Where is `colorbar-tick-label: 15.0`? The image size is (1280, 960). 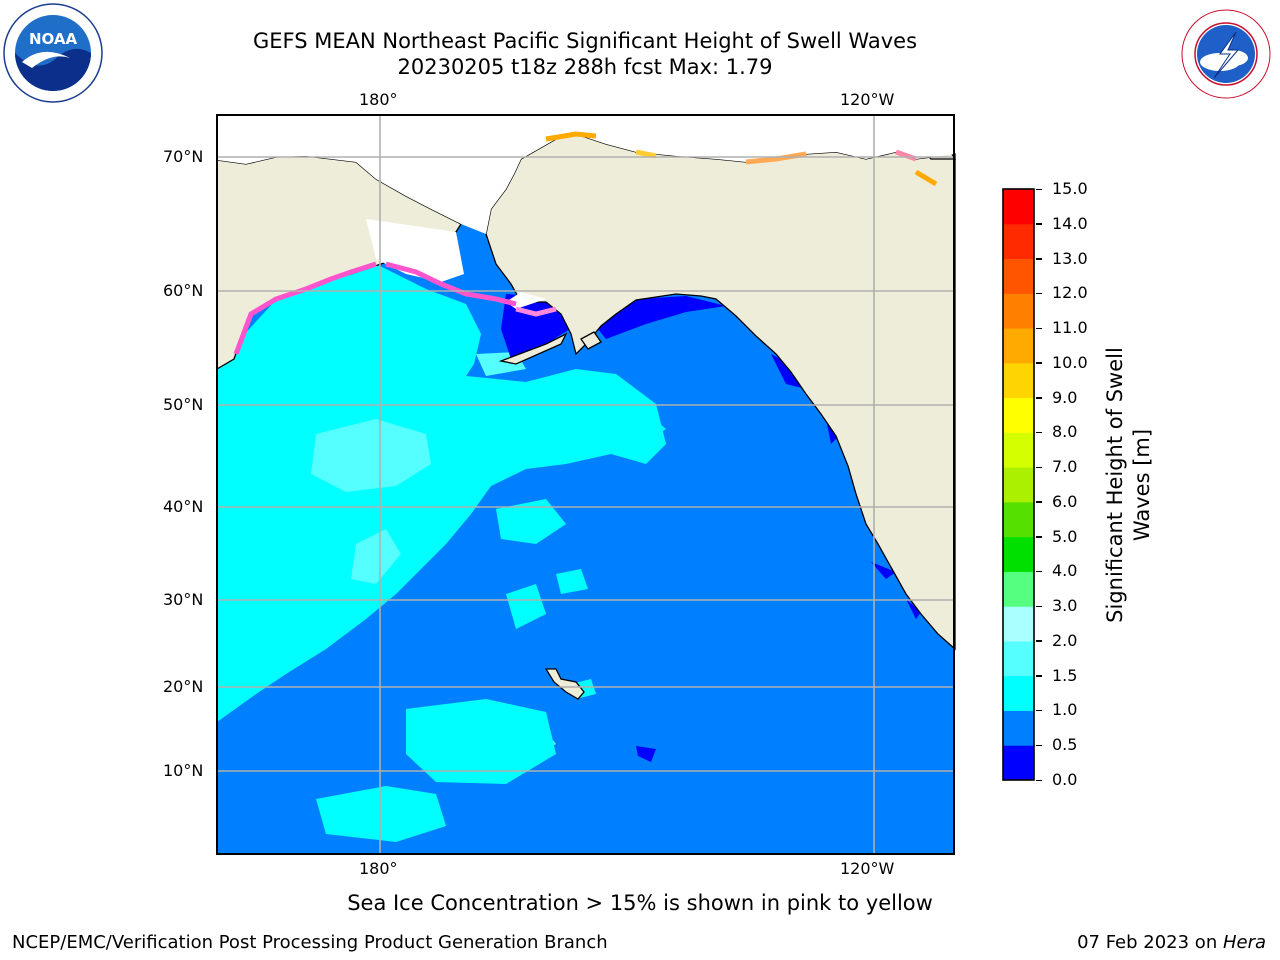
colorbar-tick-label: 15.0 is located at coordinates (1070, 188).